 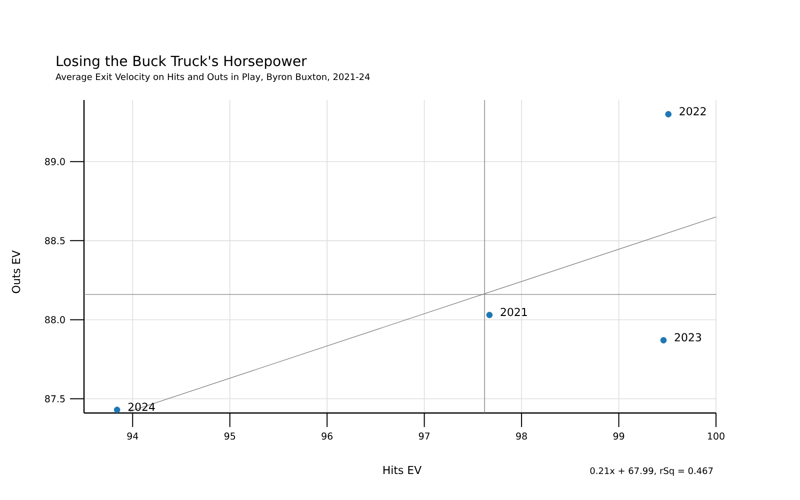 What do you see at coordinates (424, 436) in the screenshot?
I see `x-tick-label: 97` at bounding box center [424, 436].